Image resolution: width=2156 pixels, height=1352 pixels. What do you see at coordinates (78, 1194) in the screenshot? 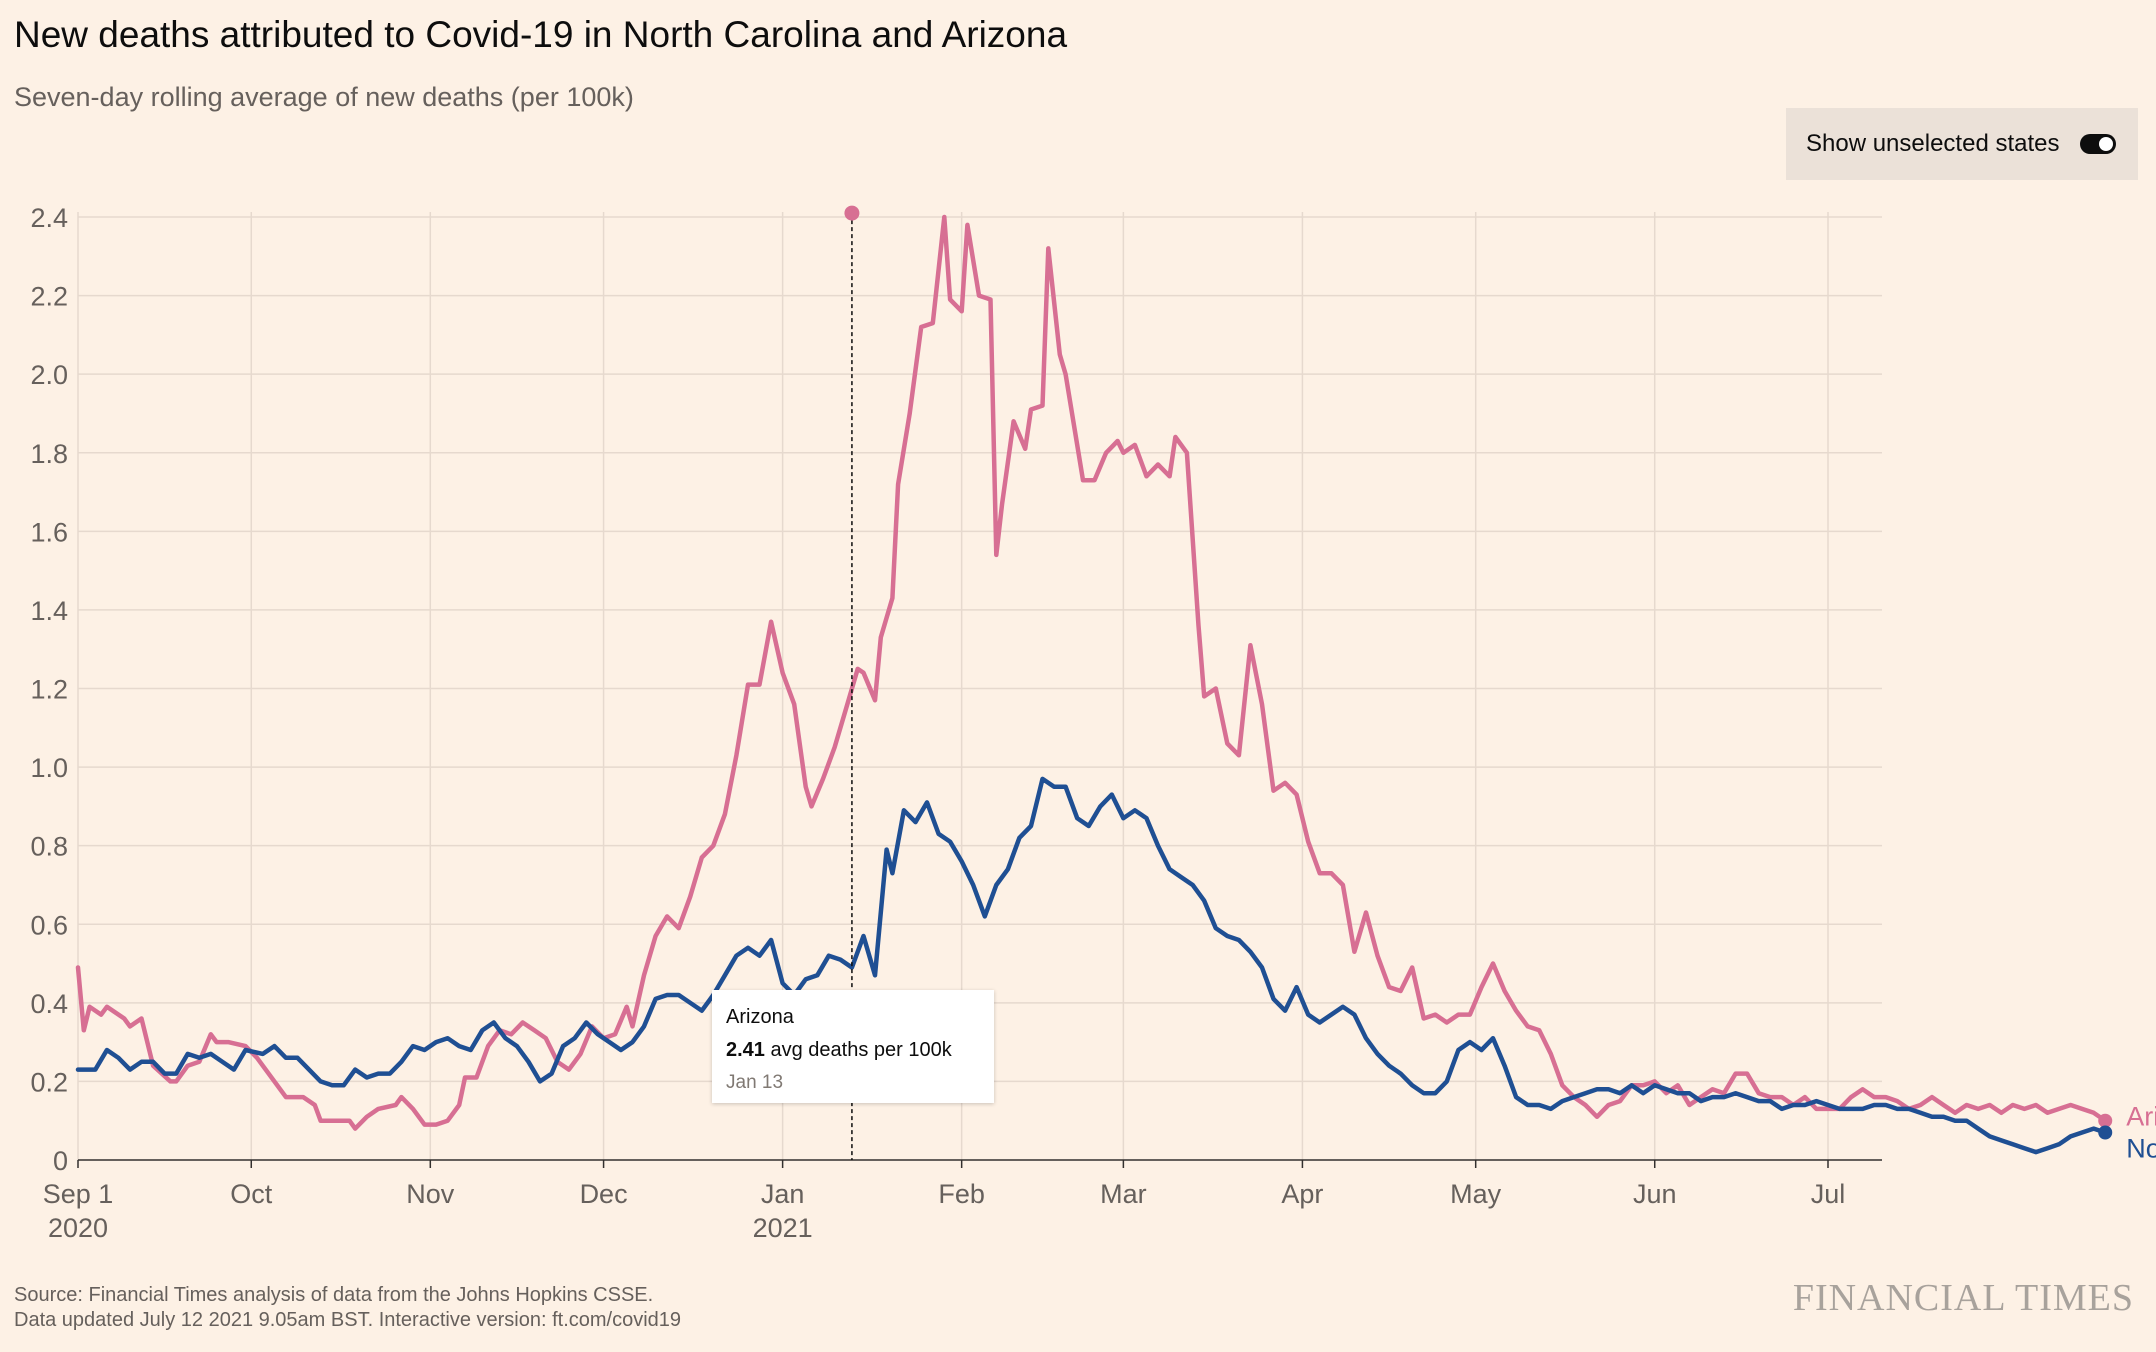
I see `x-tick-label: Sep 1` at bounding box center [78, 1194].